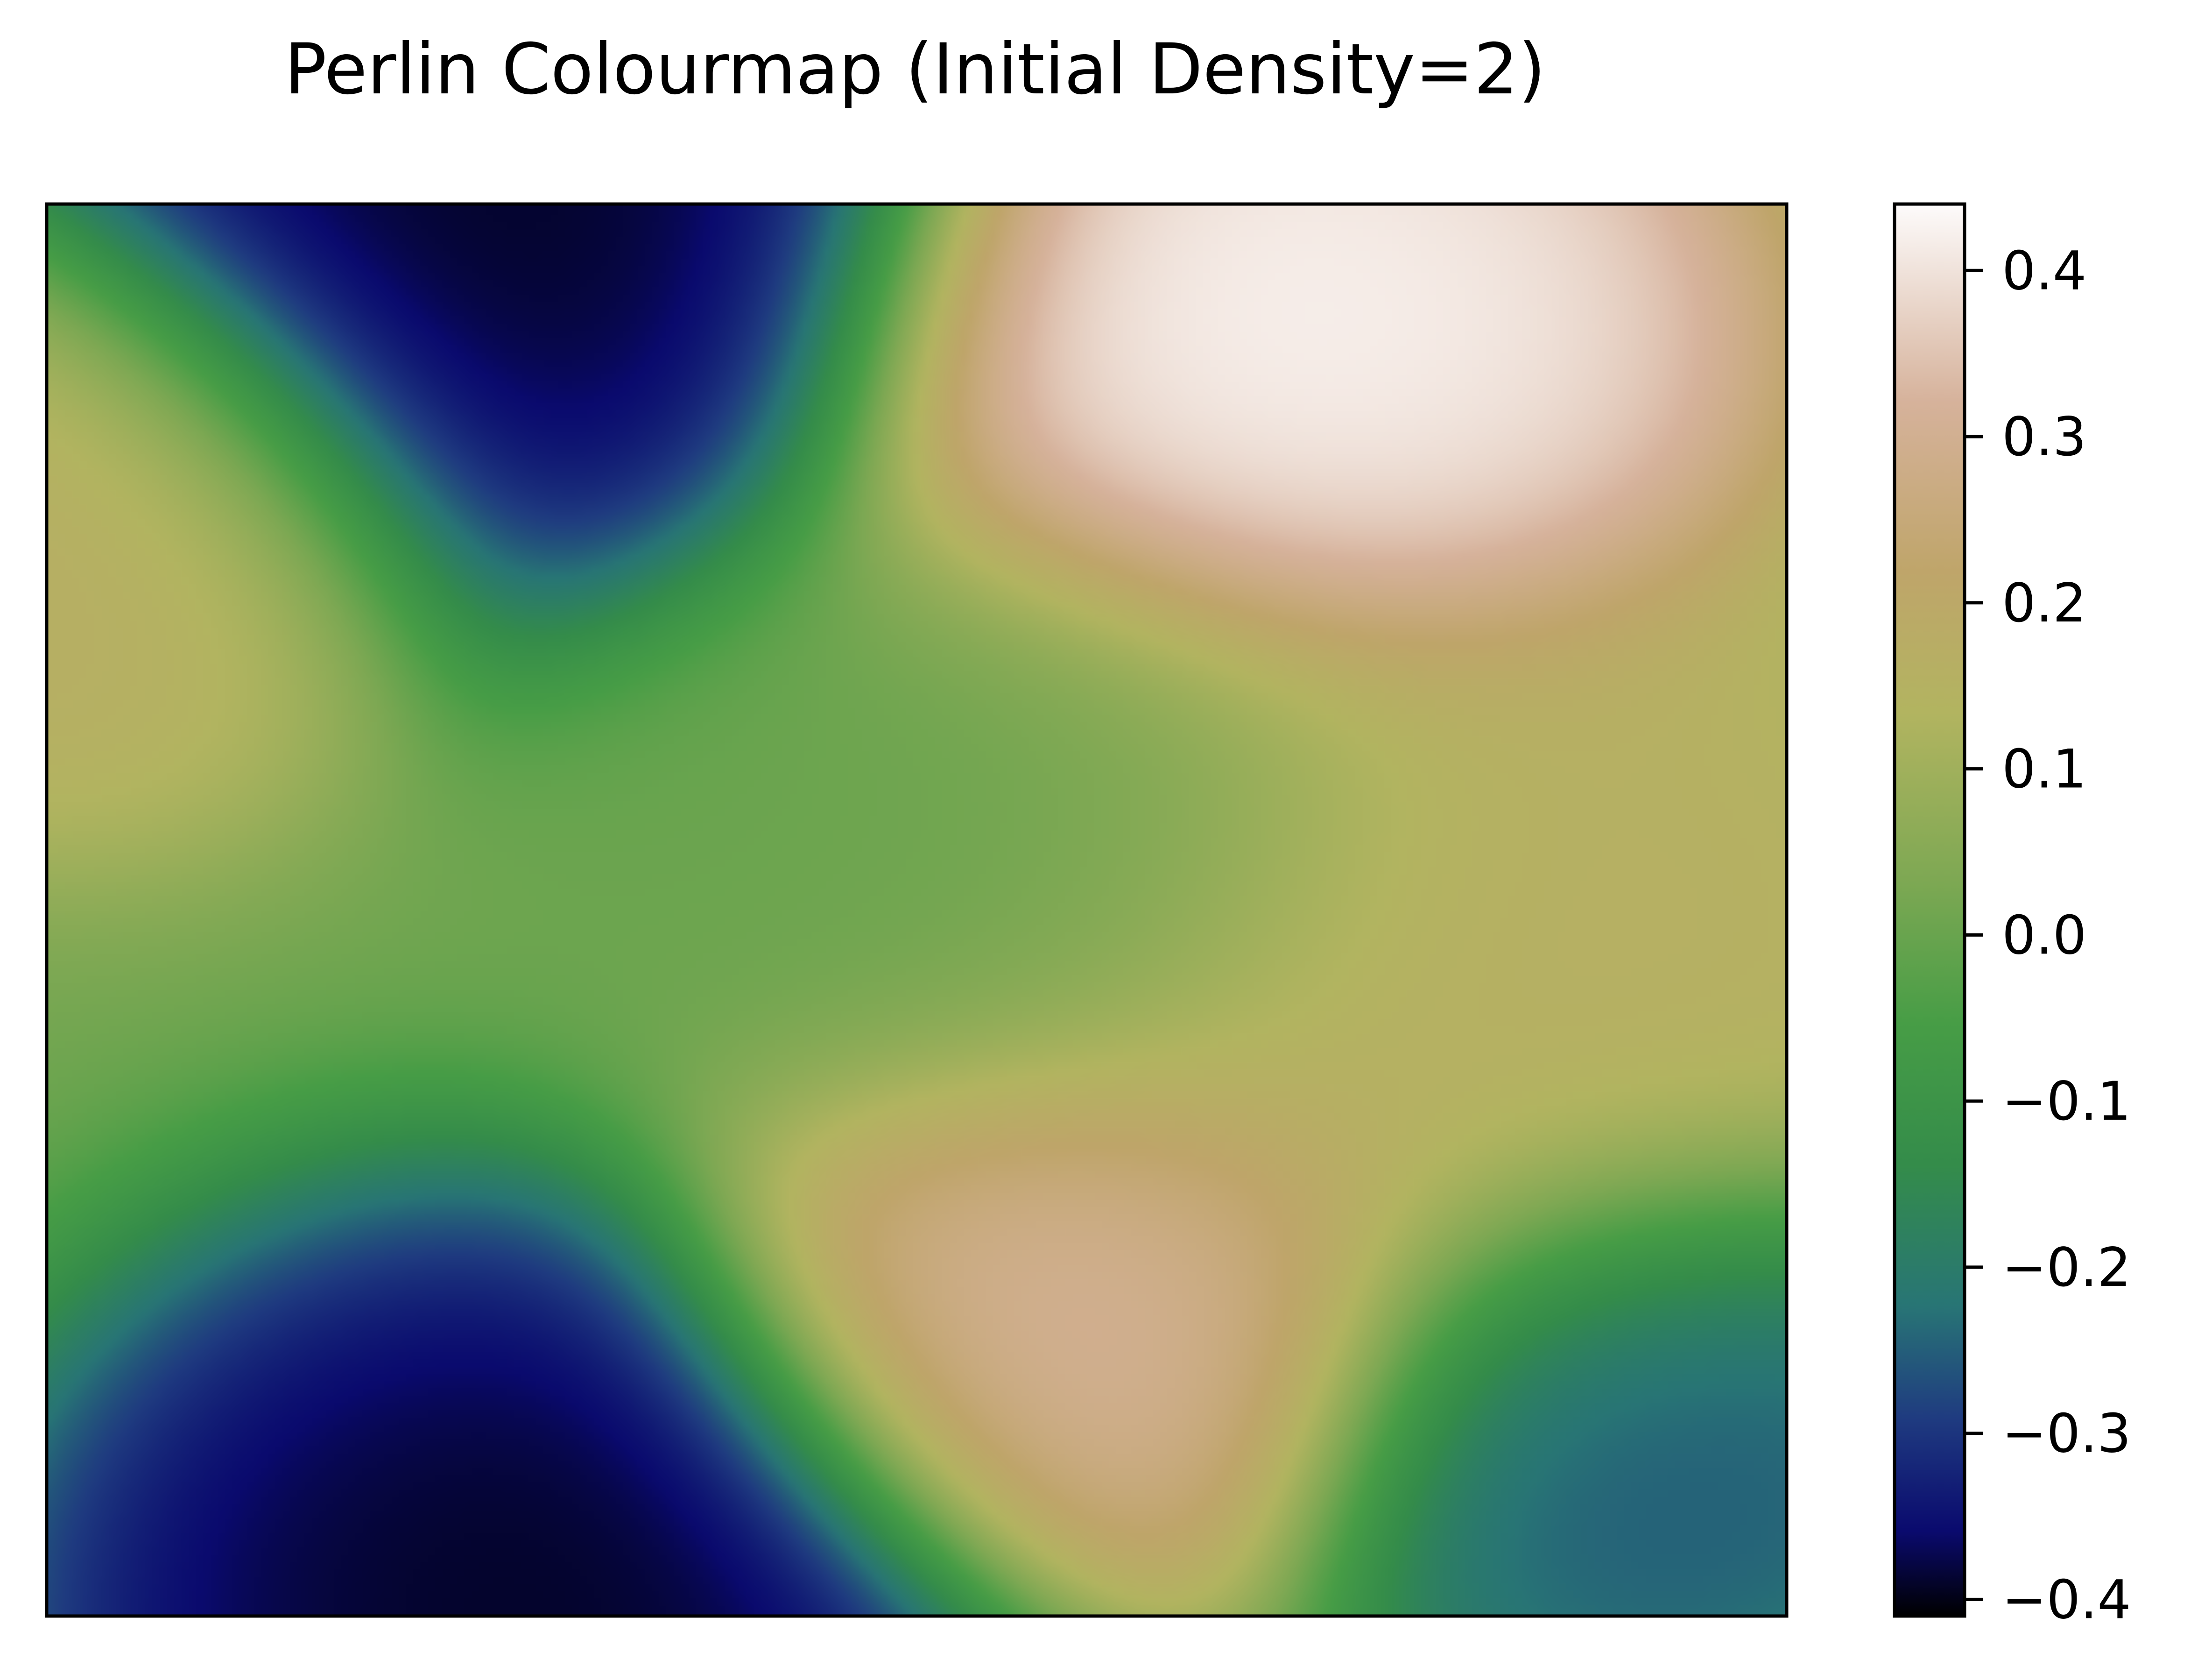 The height and width of the screenshot is (1680, 2212). Describe the element at coordinates (2066, 1267) in the screenshot. I see `colorbar-tick-label: −0.2` at that location.